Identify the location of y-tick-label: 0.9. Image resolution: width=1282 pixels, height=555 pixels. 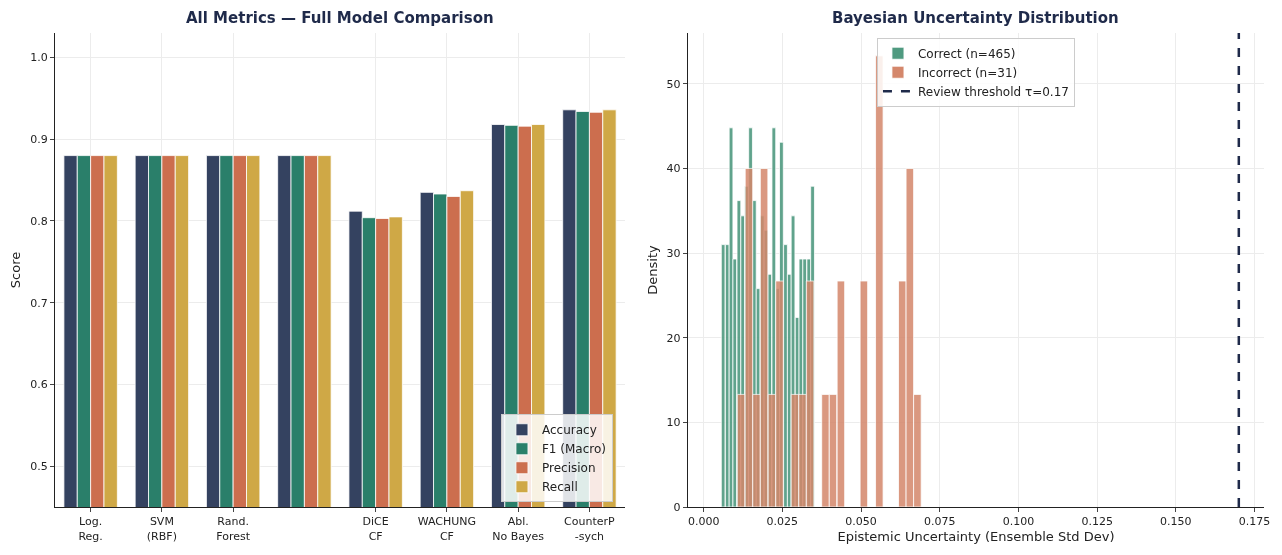
(39, 140).